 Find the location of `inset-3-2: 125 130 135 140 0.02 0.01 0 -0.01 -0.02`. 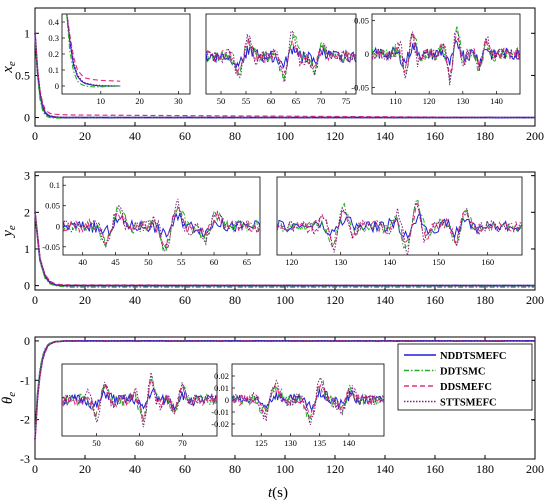

inset-3-2: 125 130 135 140 0.02 0.01 0 -0.01 -0.02 is located at coordinates (298, 405).